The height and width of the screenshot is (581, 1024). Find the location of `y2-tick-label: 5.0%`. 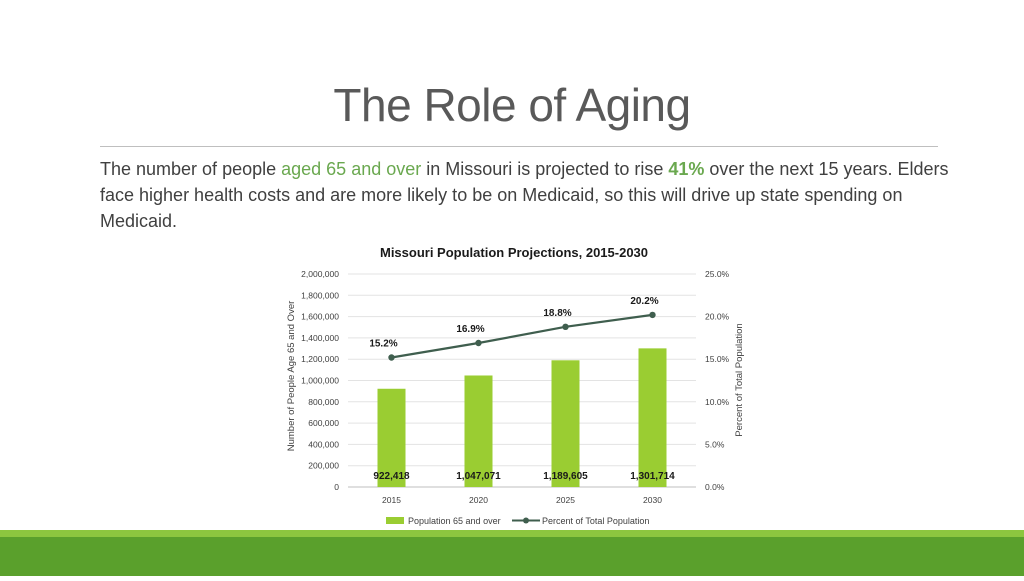

y2-tick-label: 5.0% is located at coordinates (715, 444).